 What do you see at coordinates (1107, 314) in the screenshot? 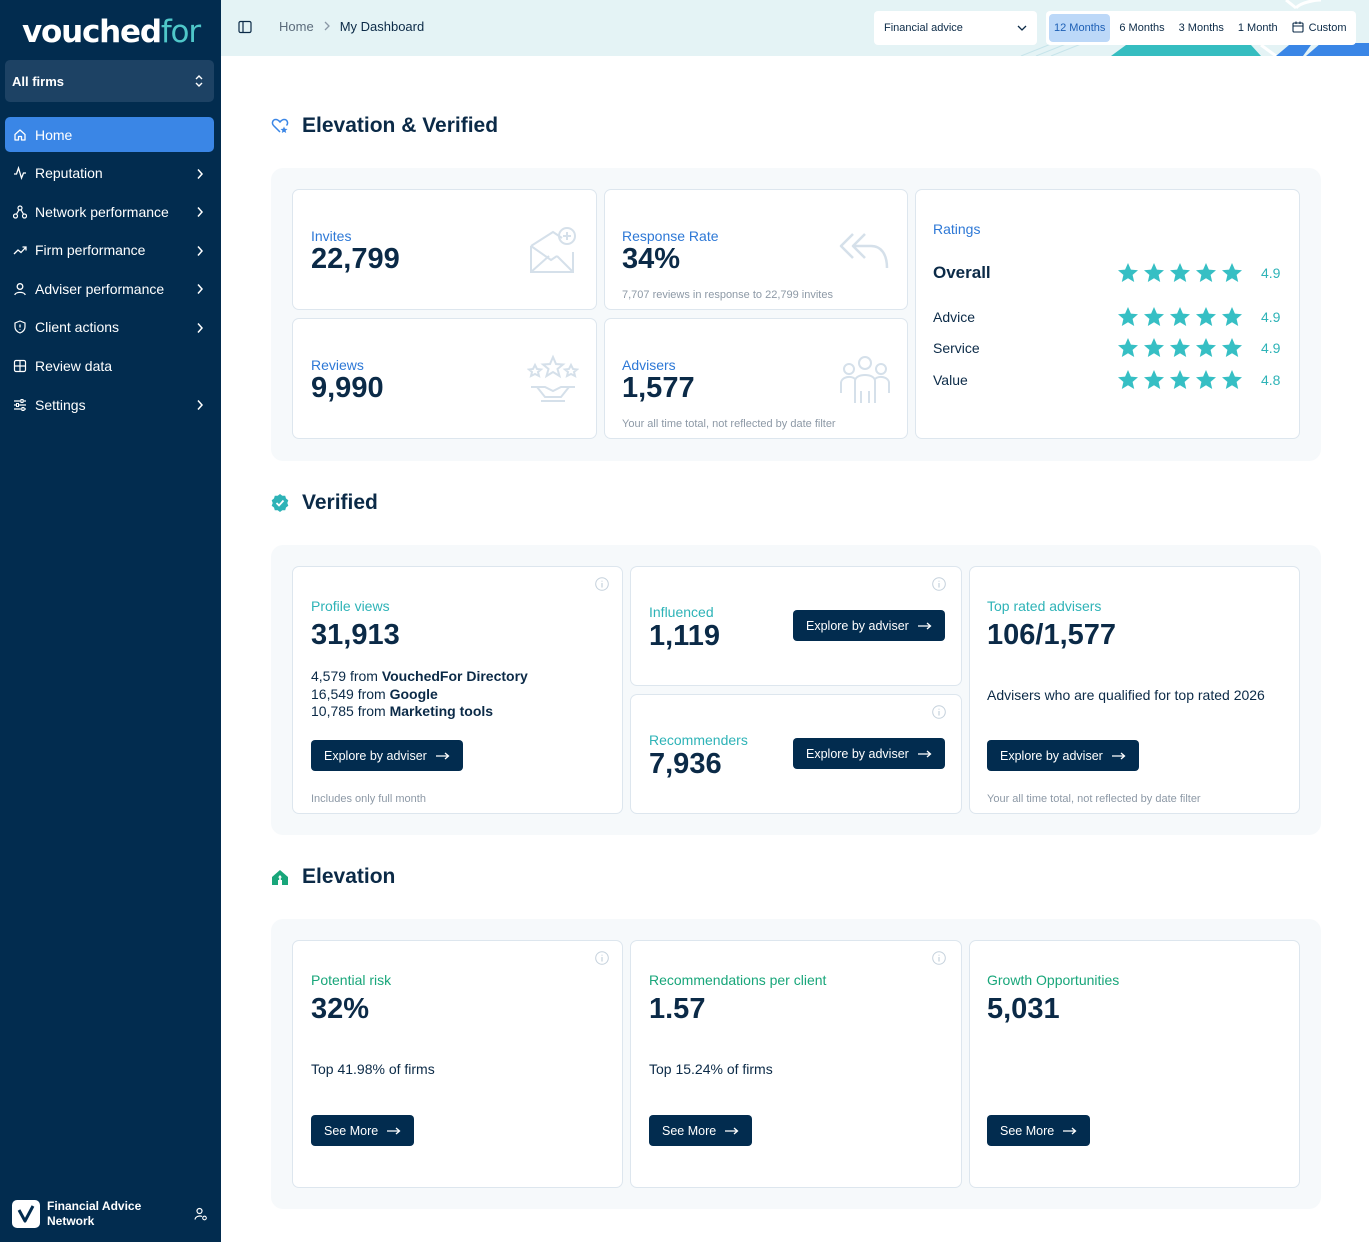
I see `ratings-card: Ratings Overall 4.9 Advice 4.9` at bounding box center [1107, 314].